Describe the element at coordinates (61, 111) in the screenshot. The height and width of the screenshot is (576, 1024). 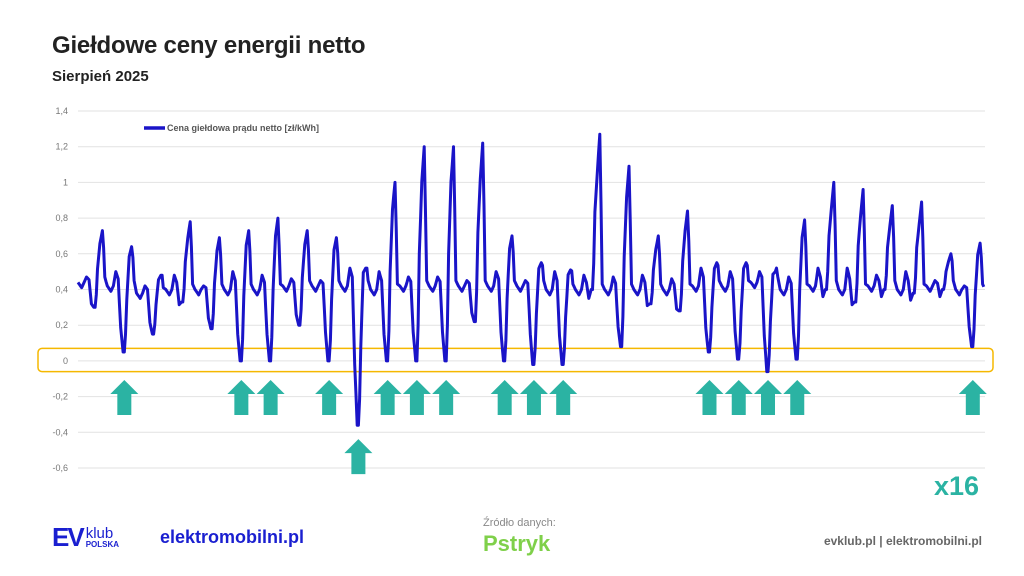
I see `y-tick-label: 1,4` at that location.